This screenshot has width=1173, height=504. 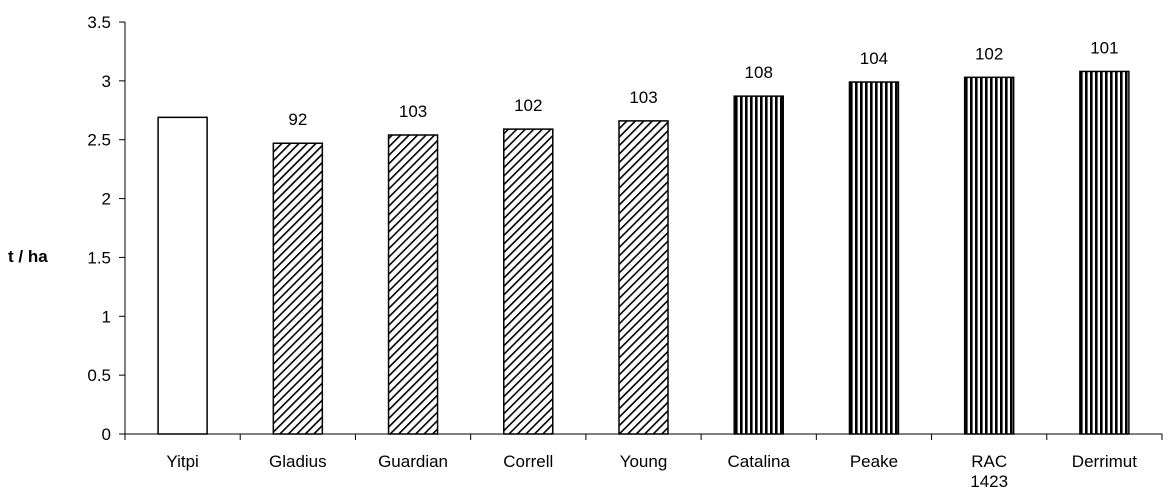 What do you see at coordinates (528, 461) in the screenshot?
I see `x-tick-label: Correll` at bounding box center [528, 461].